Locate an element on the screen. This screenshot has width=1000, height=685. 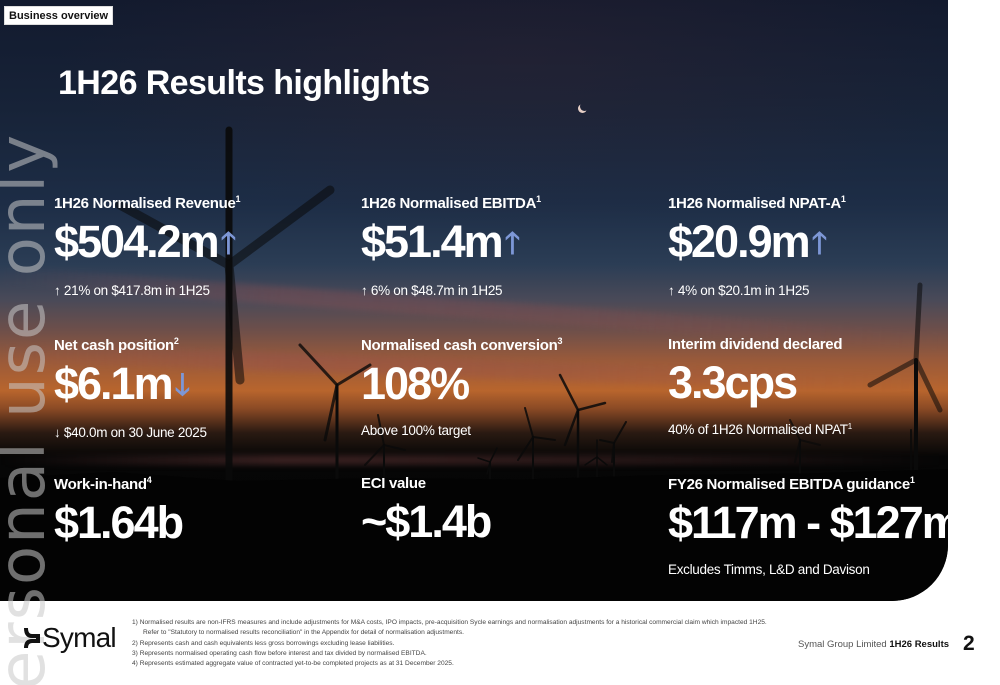
symal-logo-mark-icon is located at coordinates (32, 638).